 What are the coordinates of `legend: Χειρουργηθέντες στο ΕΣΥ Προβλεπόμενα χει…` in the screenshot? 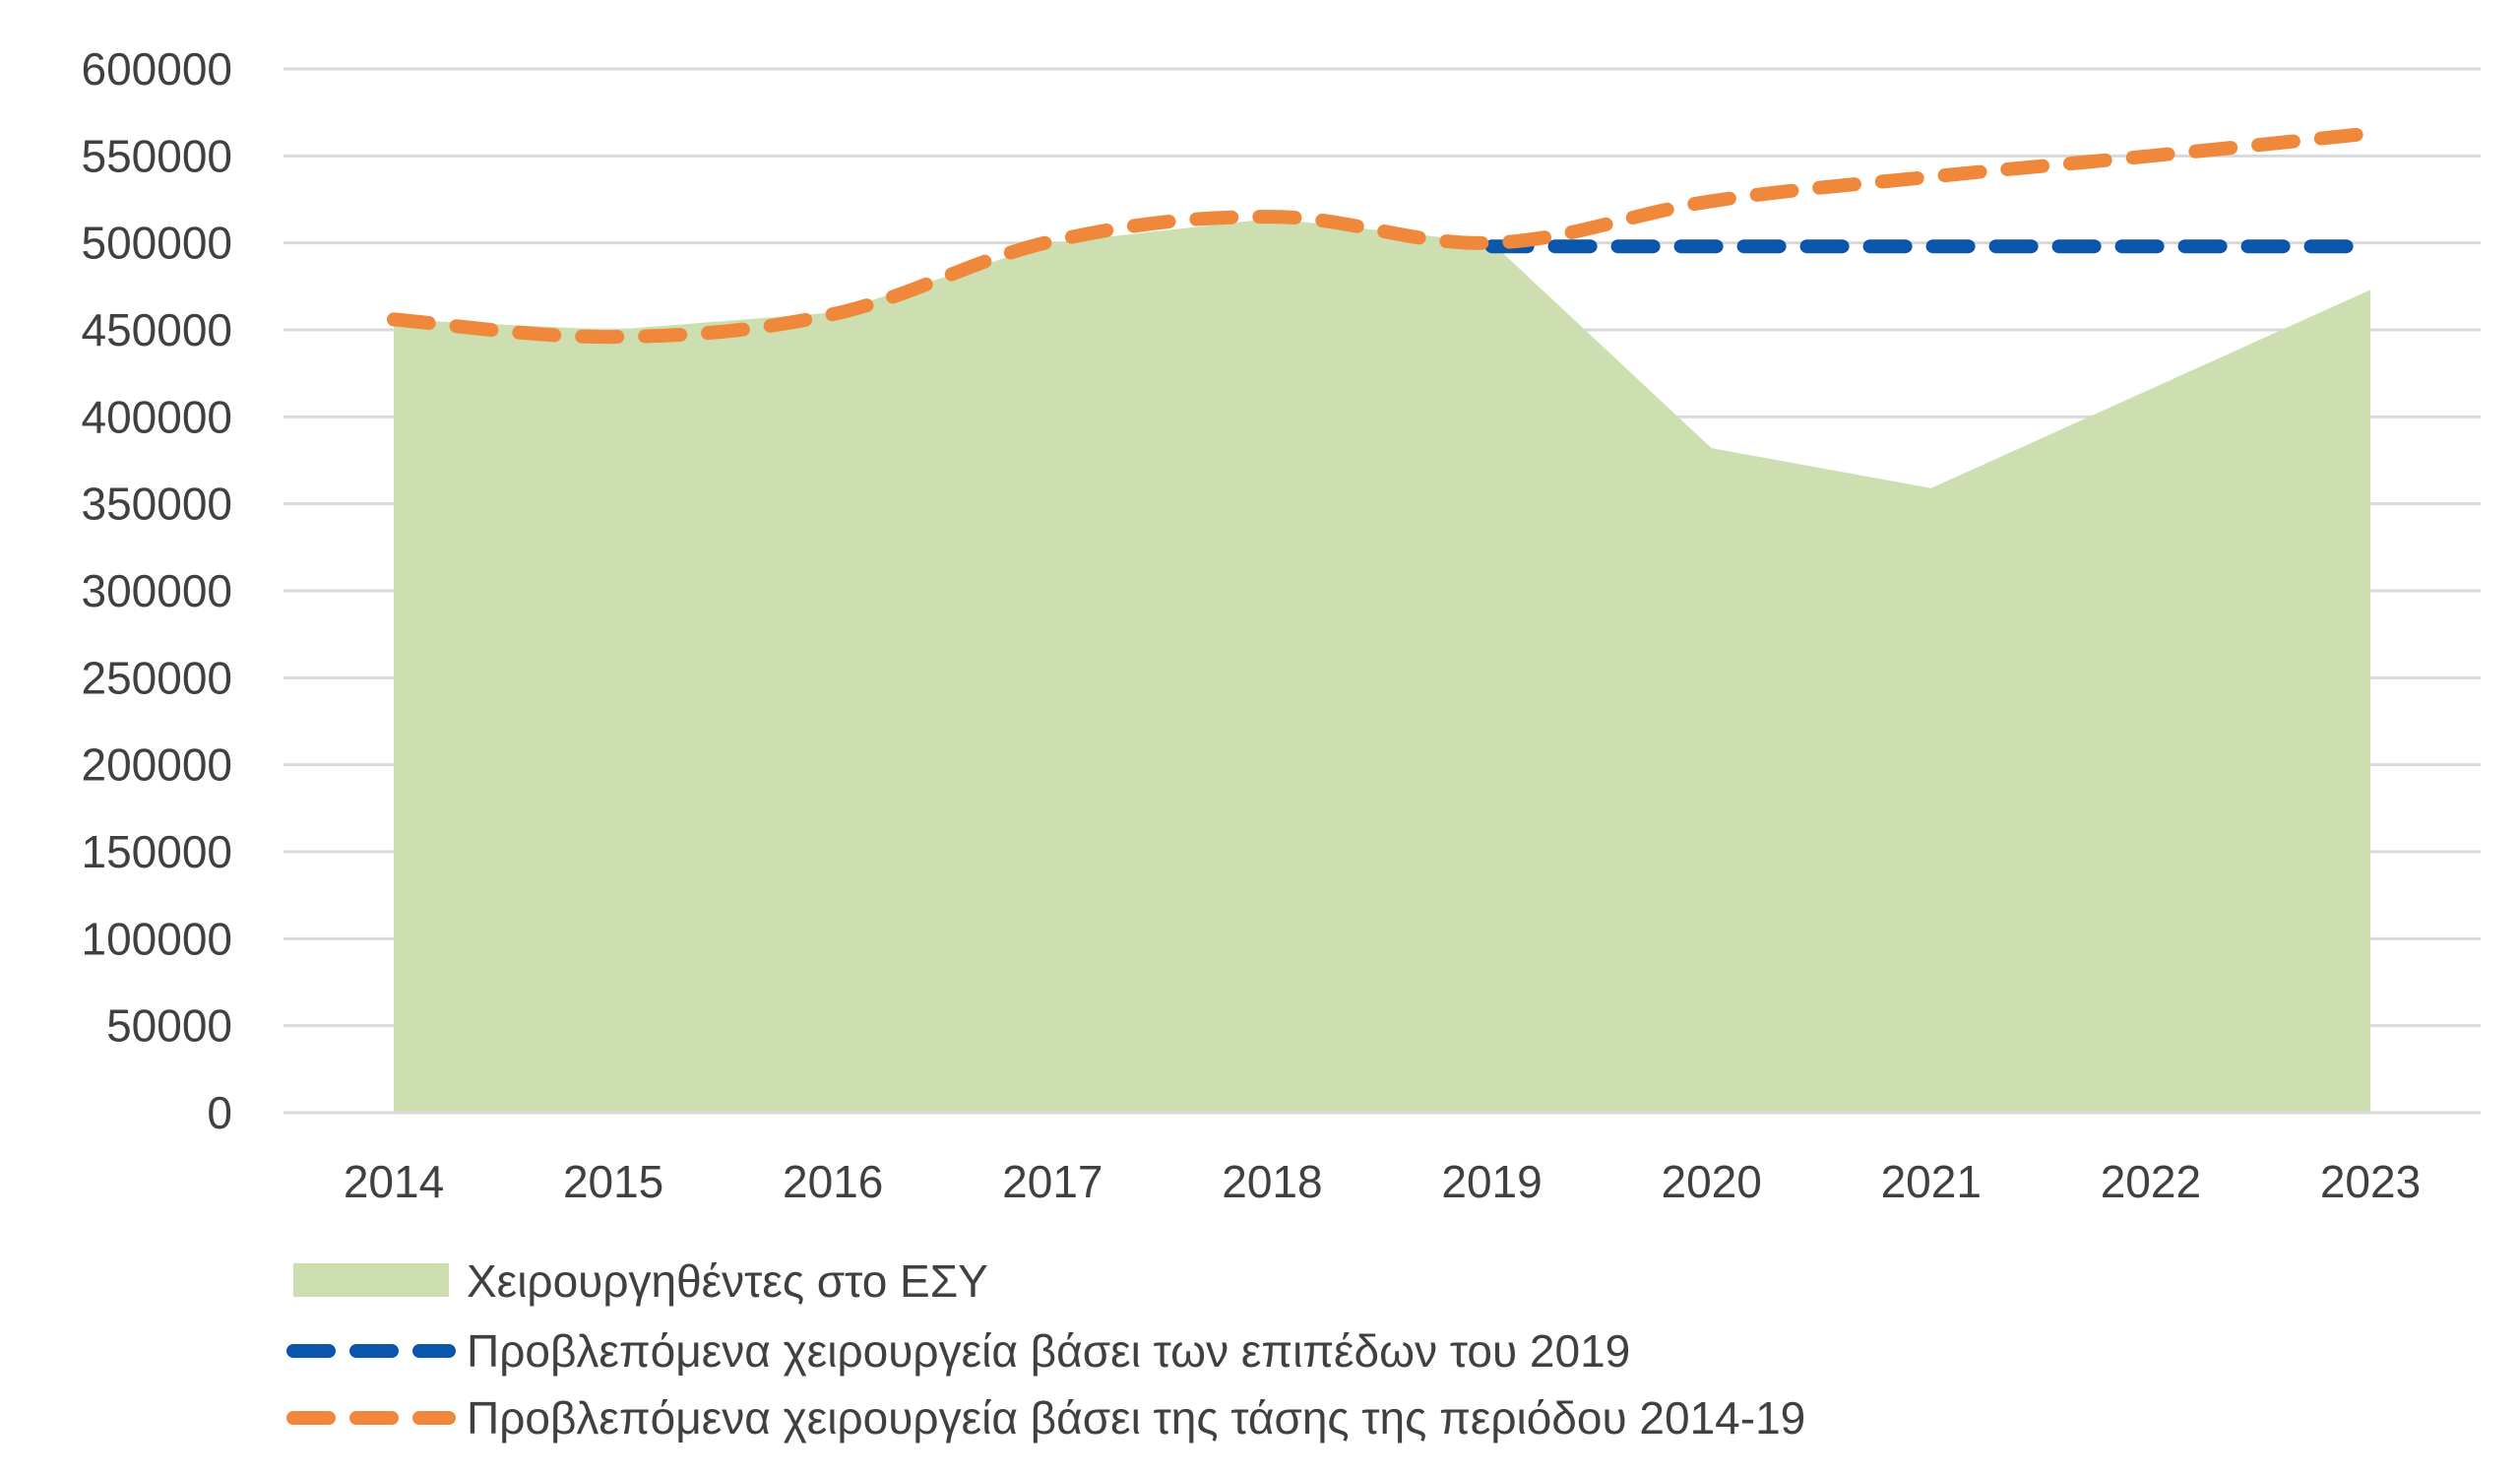 It's located at (1045, 1349).